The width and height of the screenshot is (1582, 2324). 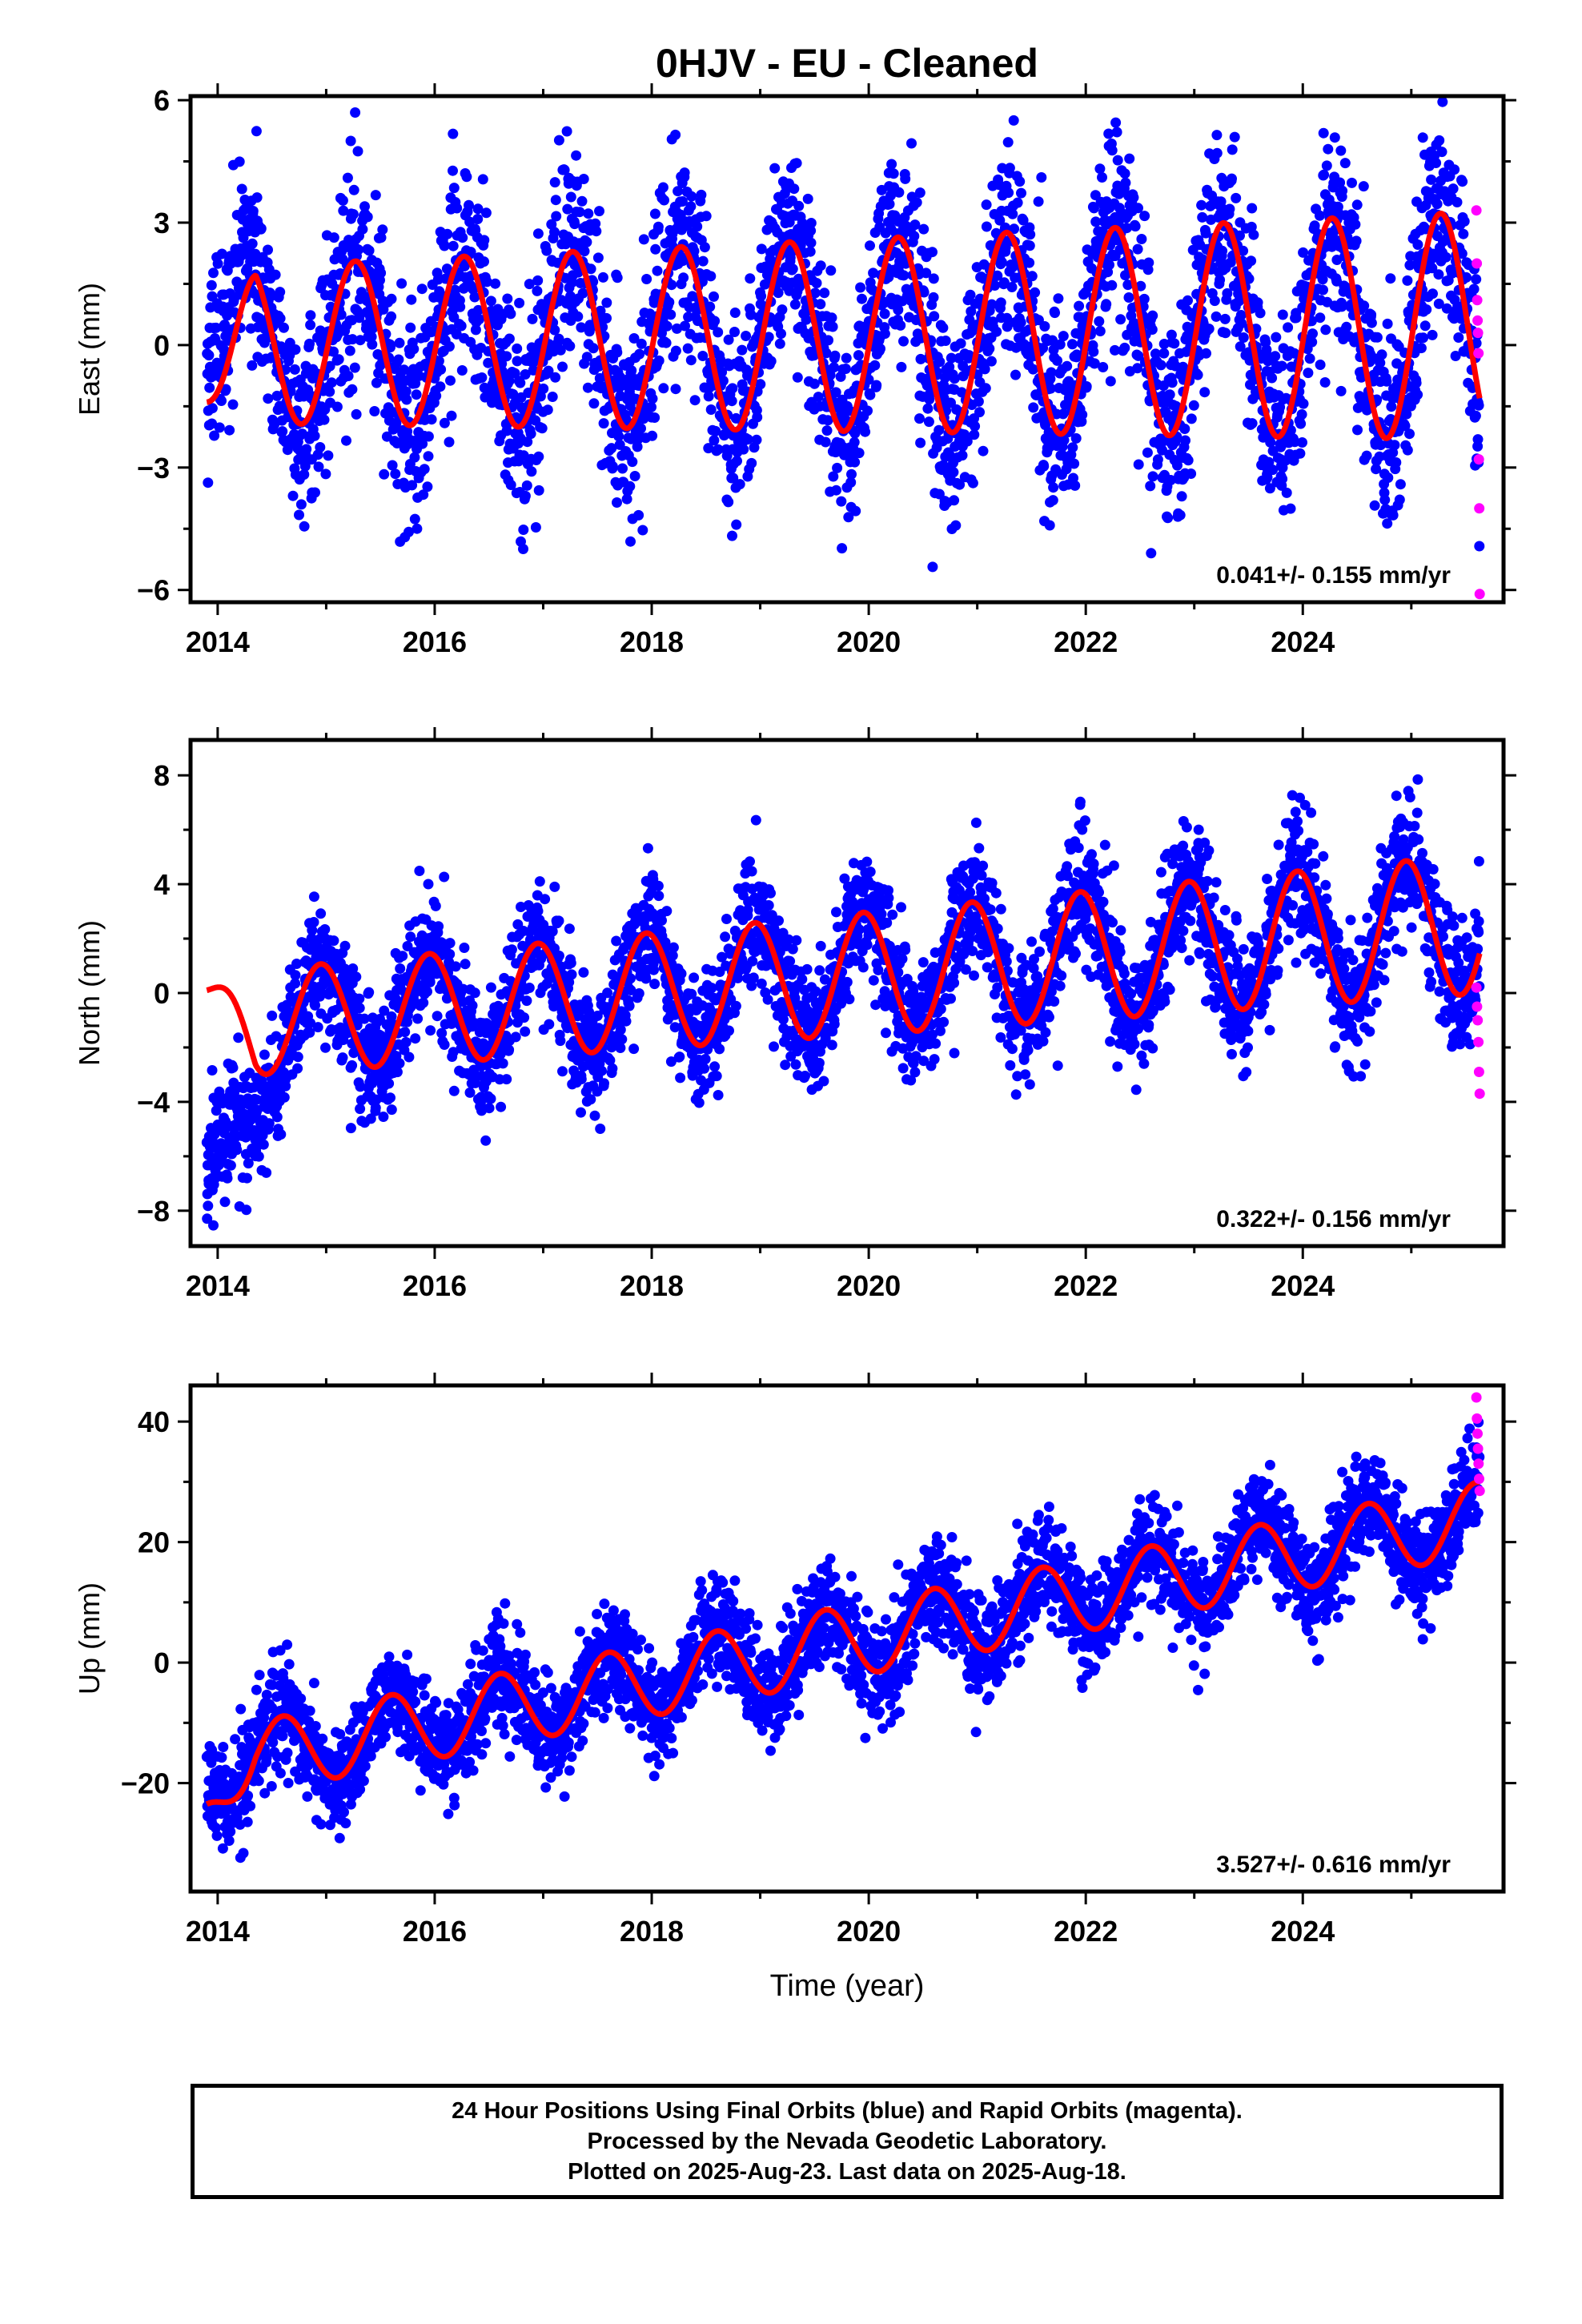 I want to click on x-tick-label: 2022, so click(x=1086, y=641).